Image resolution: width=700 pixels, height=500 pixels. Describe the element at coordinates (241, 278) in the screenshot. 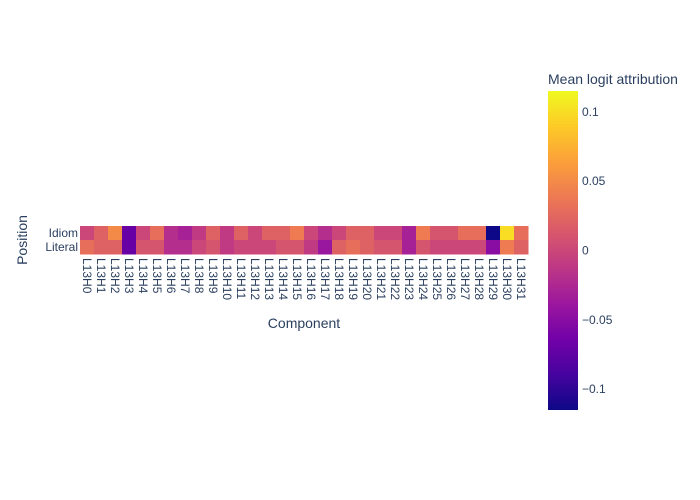

I see `x-tick-label: L13H11` at that location.